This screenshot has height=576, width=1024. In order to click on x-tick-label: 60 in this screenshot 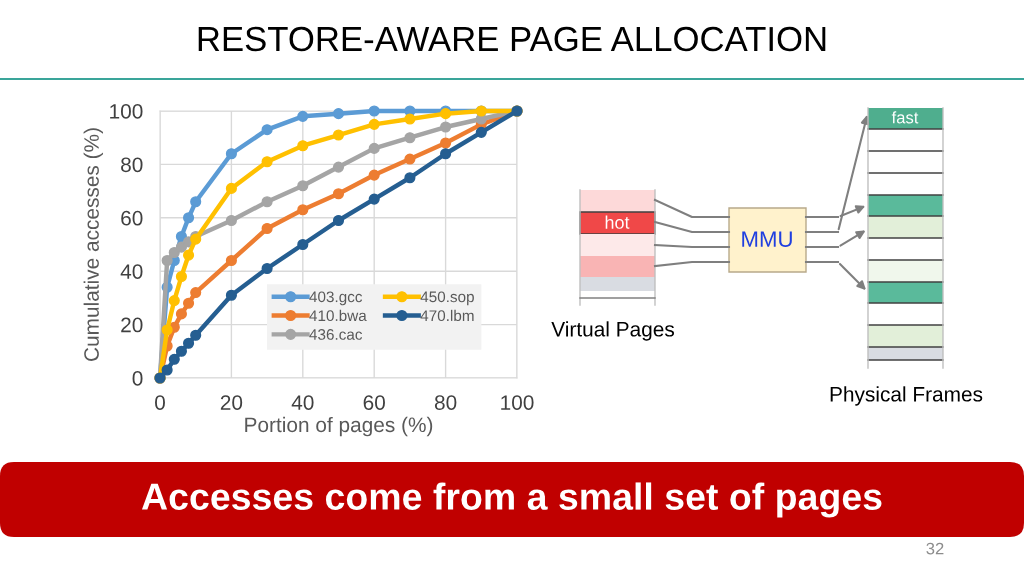, I will do `click(374, 402)`.